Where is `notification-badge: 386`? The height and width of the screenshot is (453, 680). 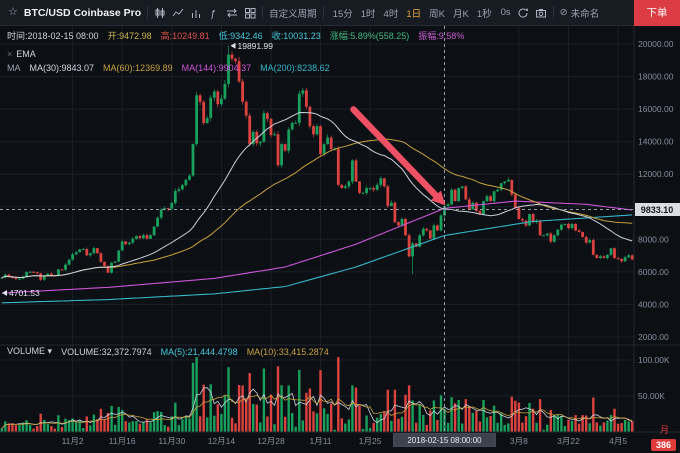
notification-badge: 386 is located at coordinates (663, 445).